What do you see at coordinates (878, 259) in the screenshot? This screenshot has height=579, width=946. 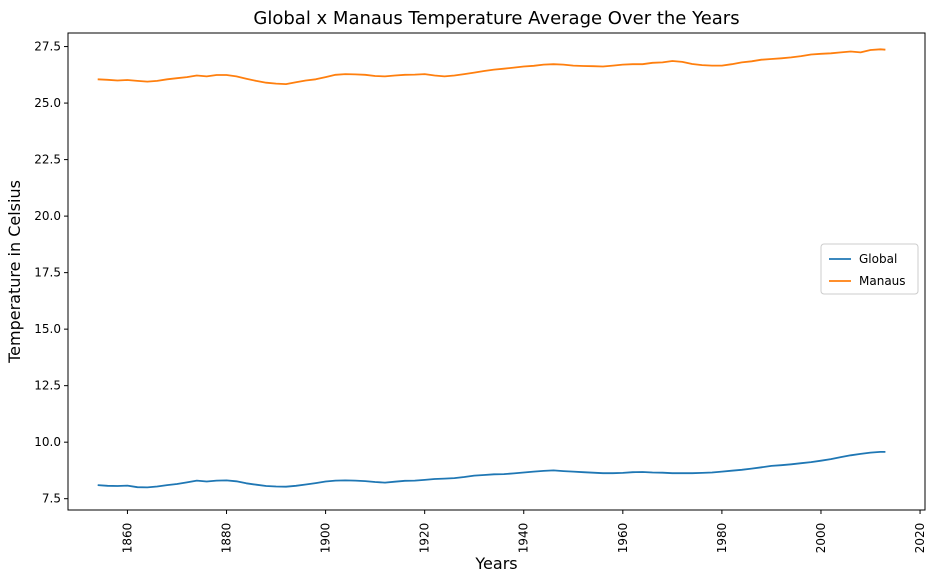 I see `legend-label-global: Global` at bounding box center [878, 259].